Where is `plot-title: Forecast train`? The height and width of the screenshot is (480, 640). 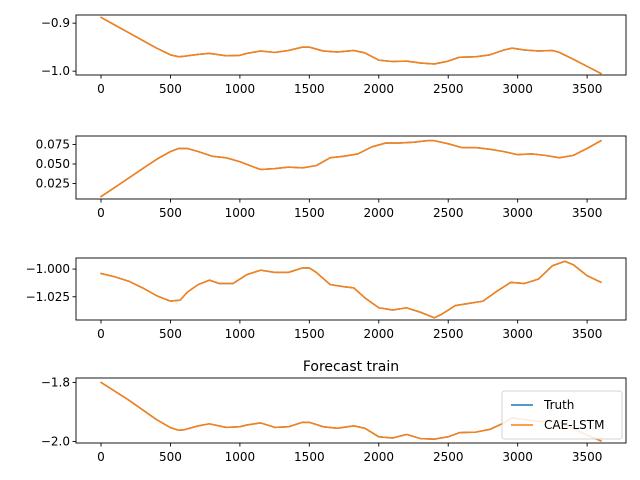 plot-title: Forecast train is located at coordinates (351, 367).